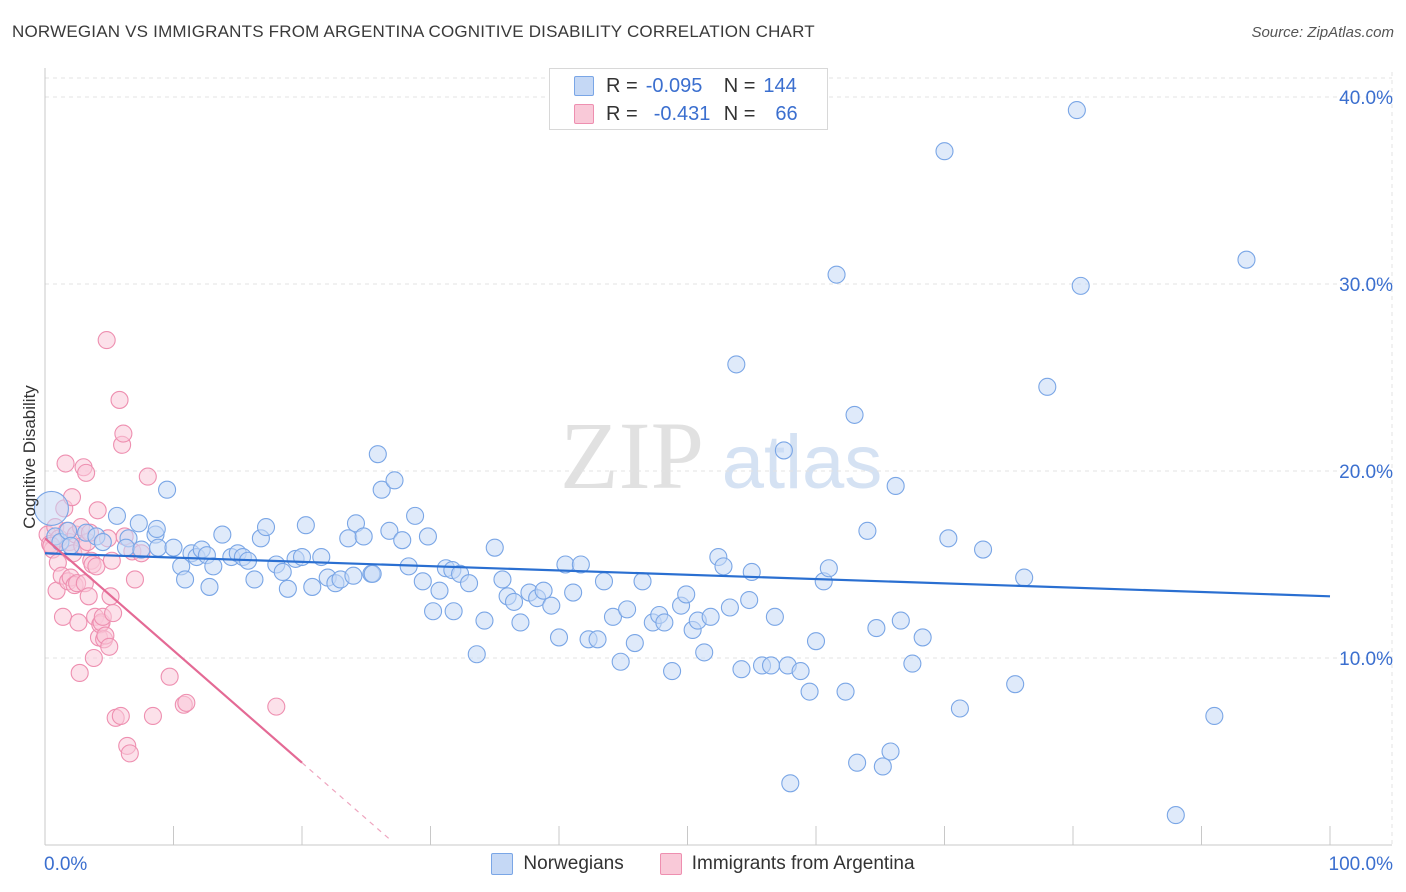 The height and width of the screenshot is (892, 1406). Describe the element at coordinates (787, 864) in the screenshot. I see `legend-item-argentina: Immigrants from Argentina` at that location.